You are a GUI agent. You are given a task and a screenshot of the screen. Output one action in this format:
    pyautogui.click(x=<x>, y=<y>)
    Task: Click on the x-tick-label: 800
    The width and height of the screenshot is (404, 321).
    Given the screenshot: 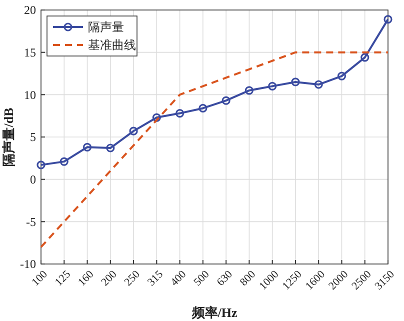 What is the action you would take?
    pyautogui.click(x=248, y=278)
    